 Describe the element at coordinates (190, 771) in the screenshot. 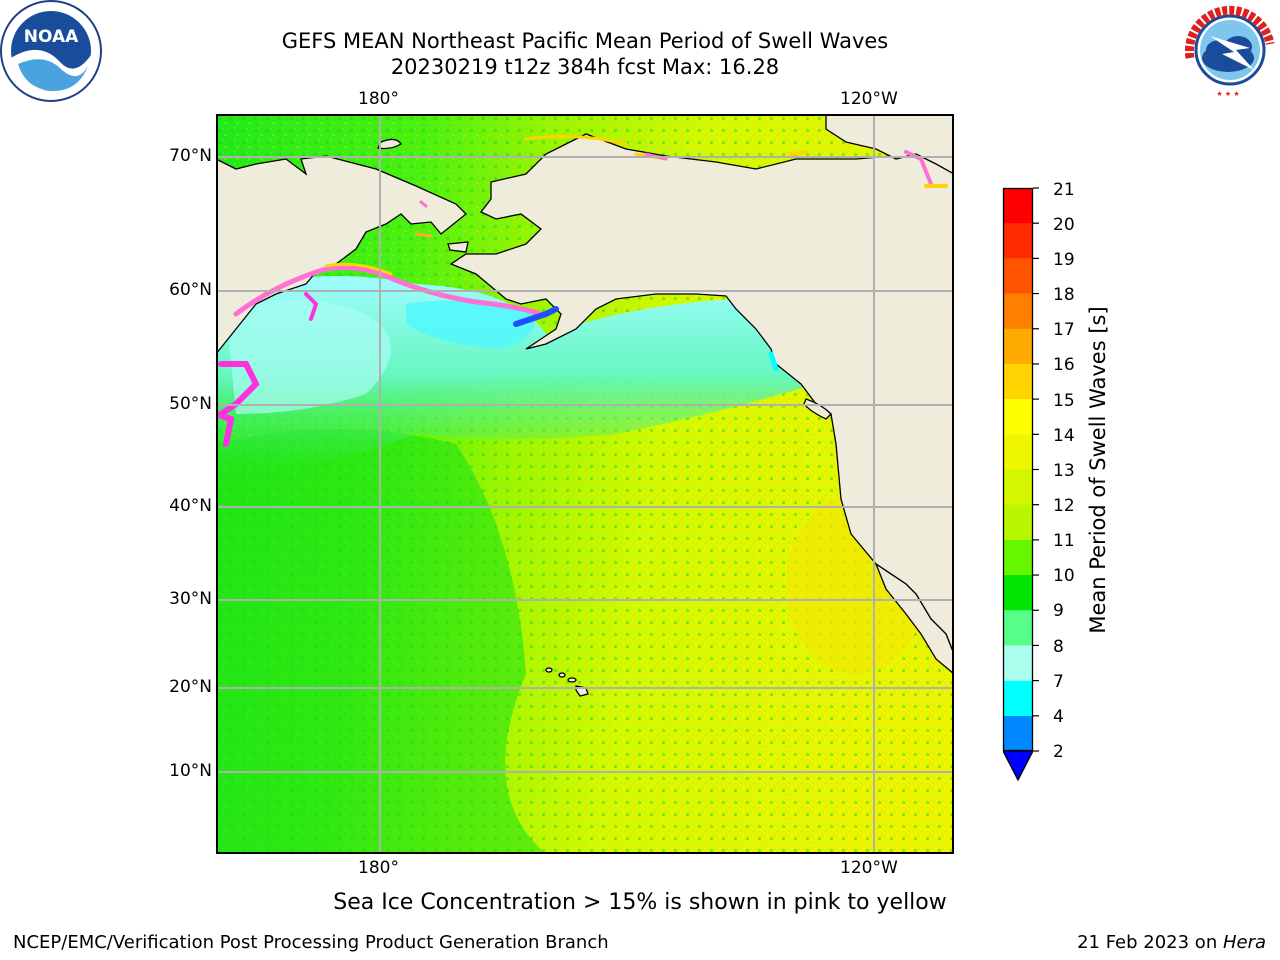

I see `lat-label-10n: 10°N` at that location.